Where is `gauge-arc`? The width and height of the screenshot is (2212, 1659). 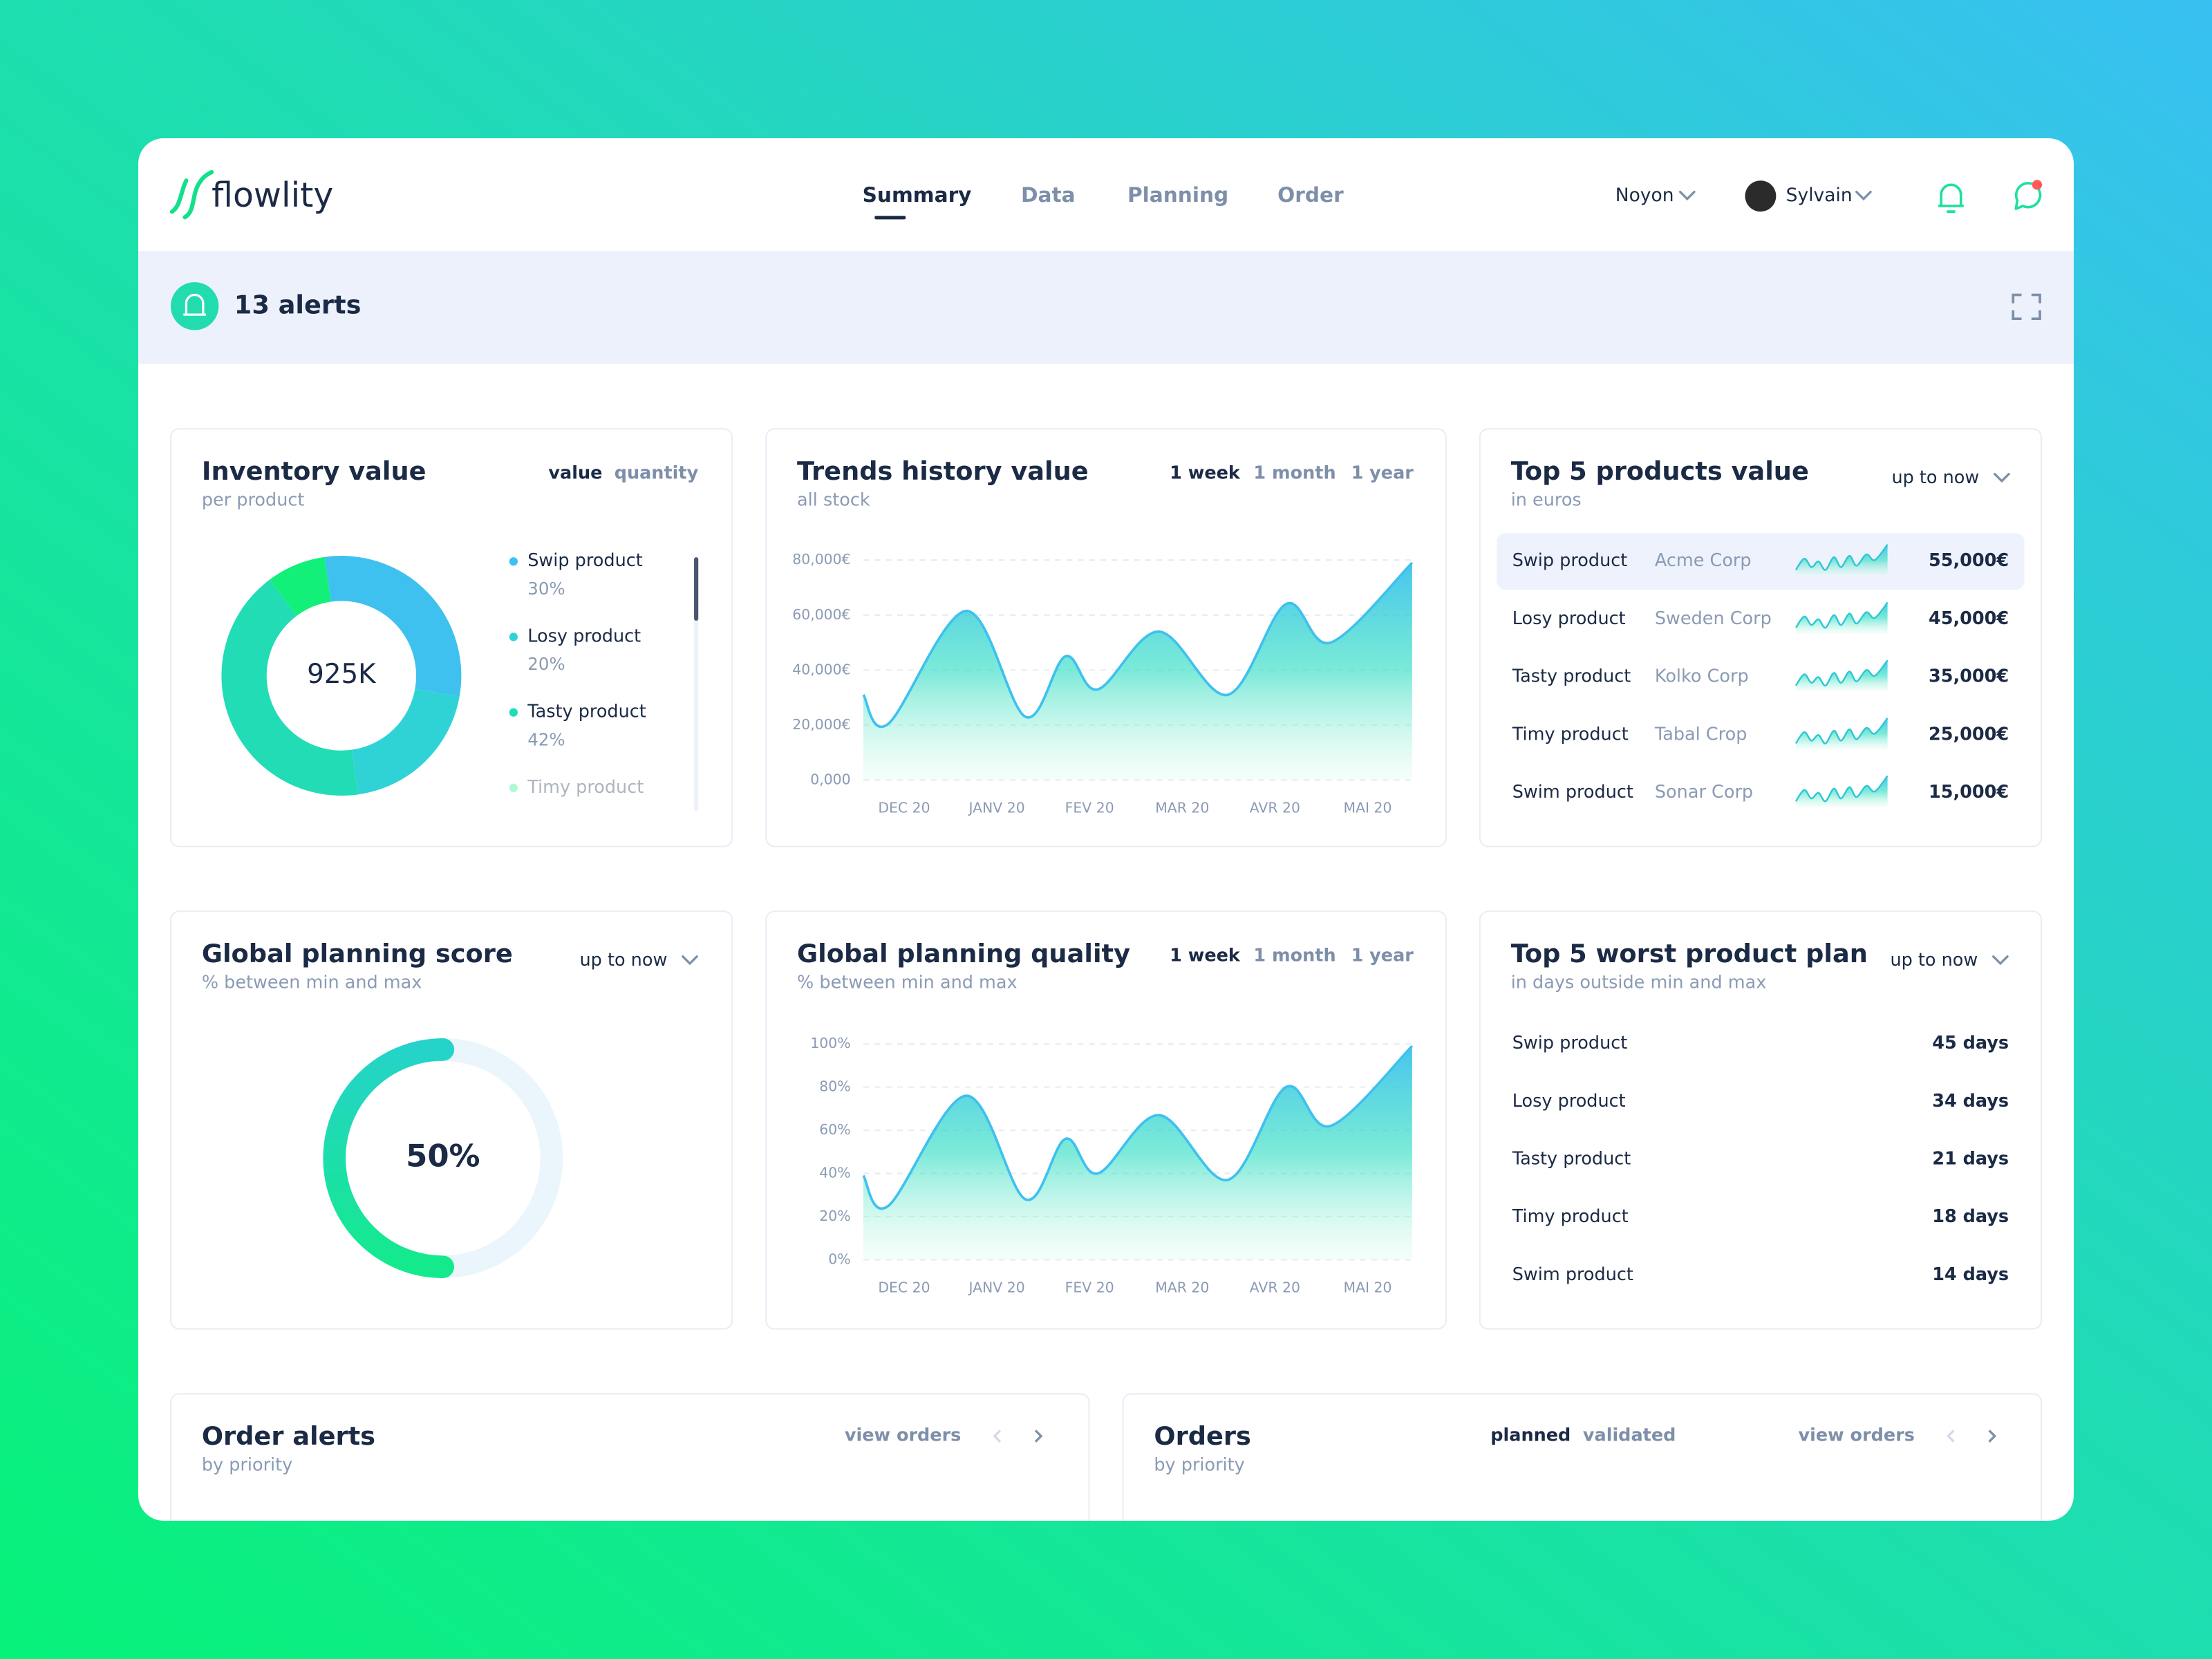 gauge-arc is located at coordinates (389, 1158).